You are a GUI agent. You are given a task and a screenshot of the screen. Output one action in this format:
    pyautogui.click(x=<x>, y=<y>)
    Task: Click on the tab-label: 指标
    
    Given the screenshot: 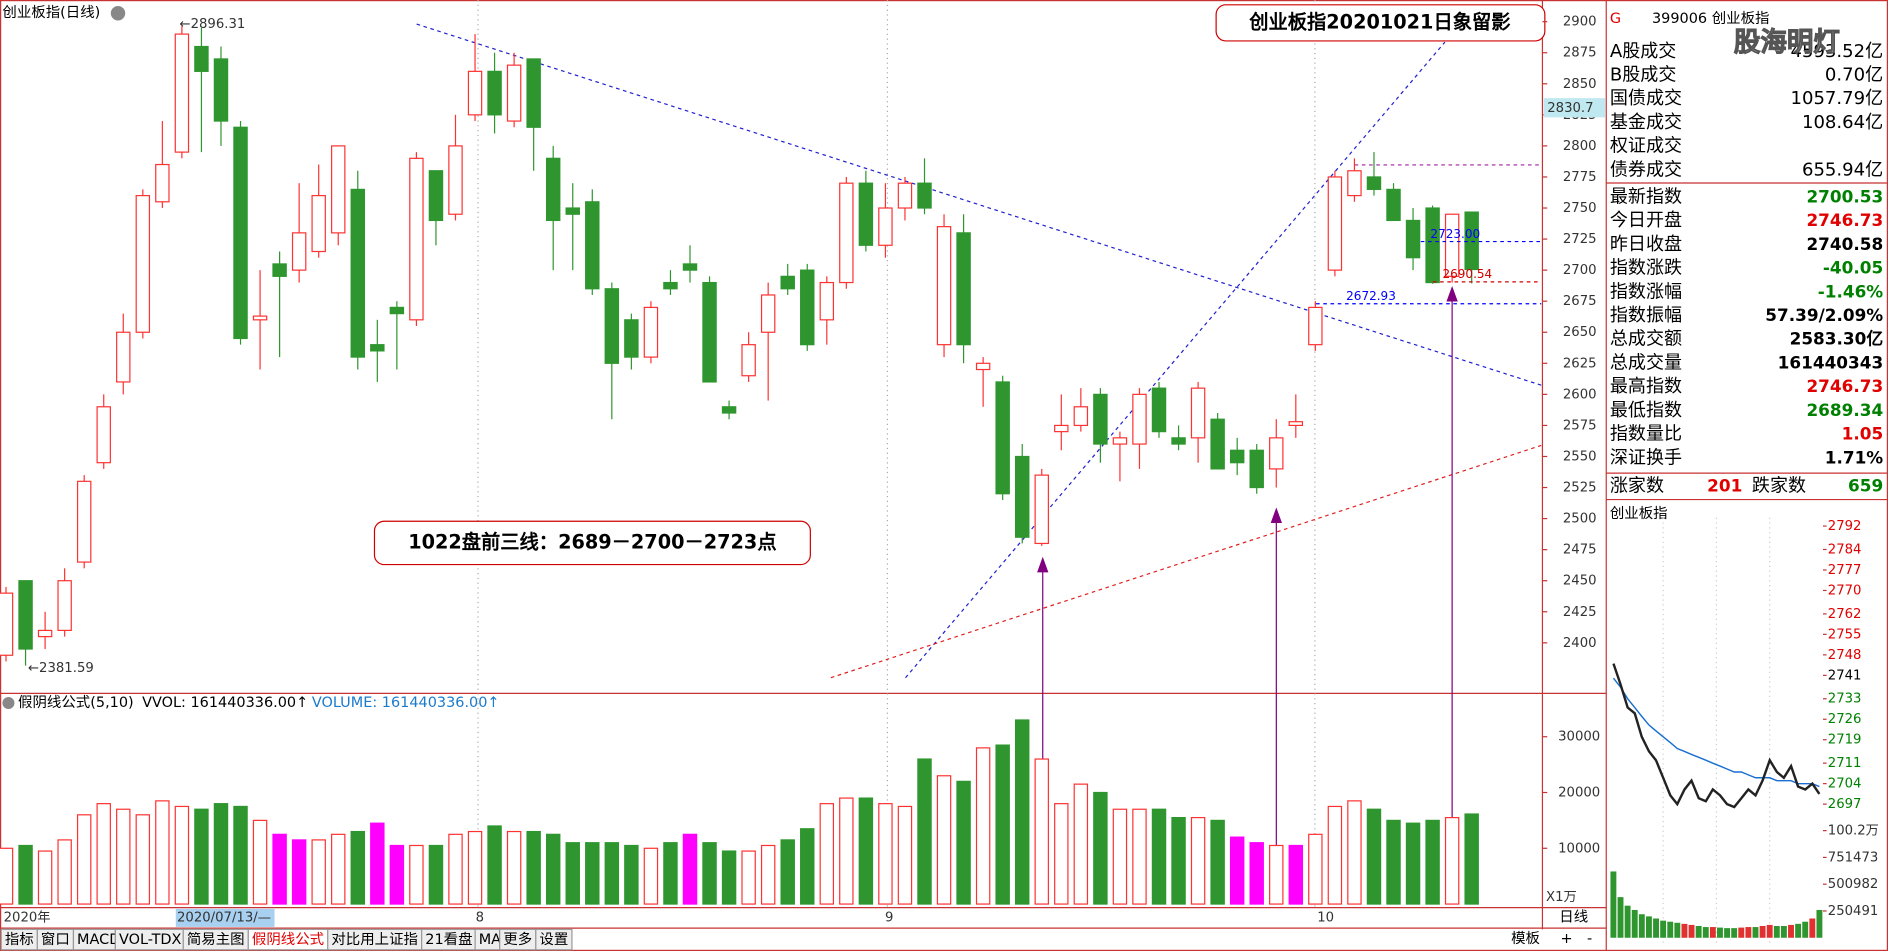 What is the action you would take?
    pyautogui.click(x=19, y=939)
    